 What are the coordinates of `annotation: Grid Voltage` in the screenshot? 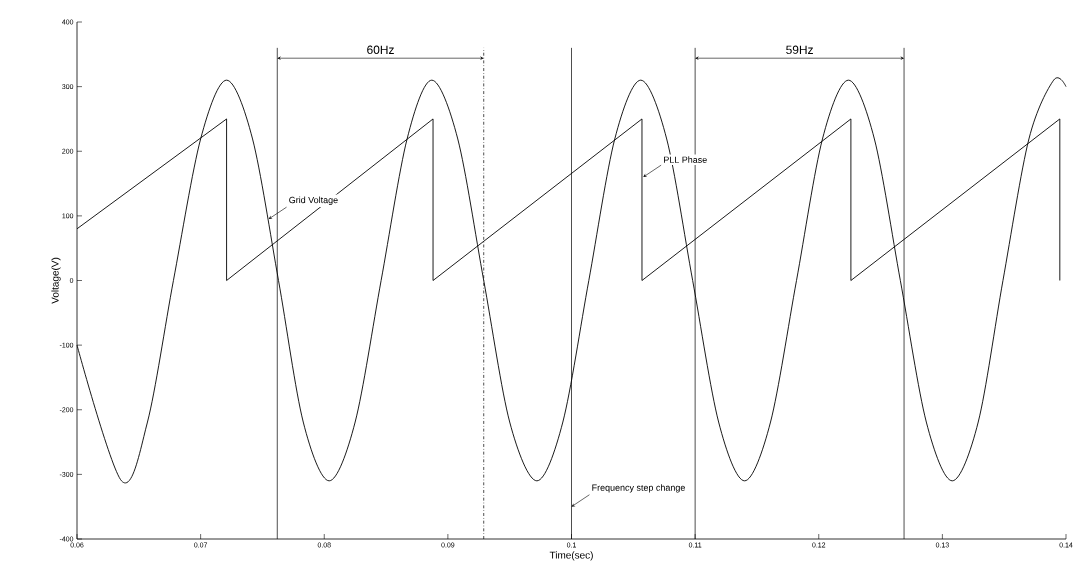 It's located at (313, 200).